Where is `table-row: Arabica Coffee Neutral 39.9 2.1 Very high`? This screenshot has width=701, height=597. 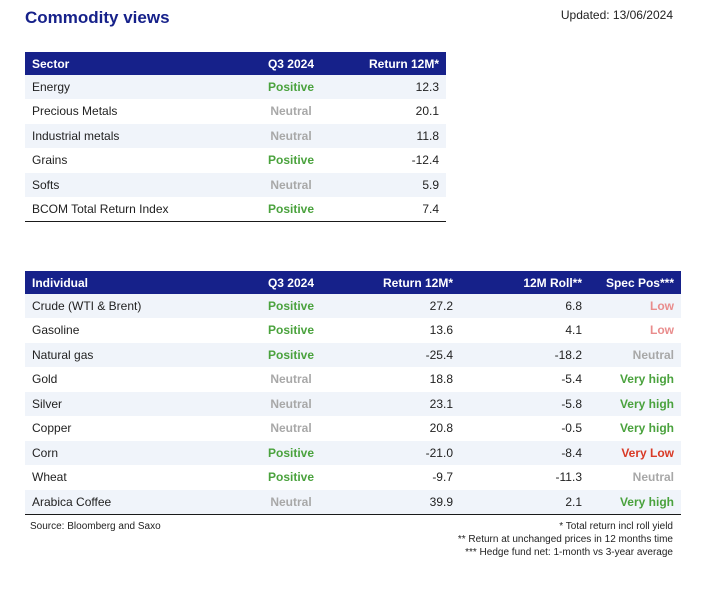 table-row: Arabica Coffee Neutral 39.9 2.1 Very high is located at coordinates (353, 502).